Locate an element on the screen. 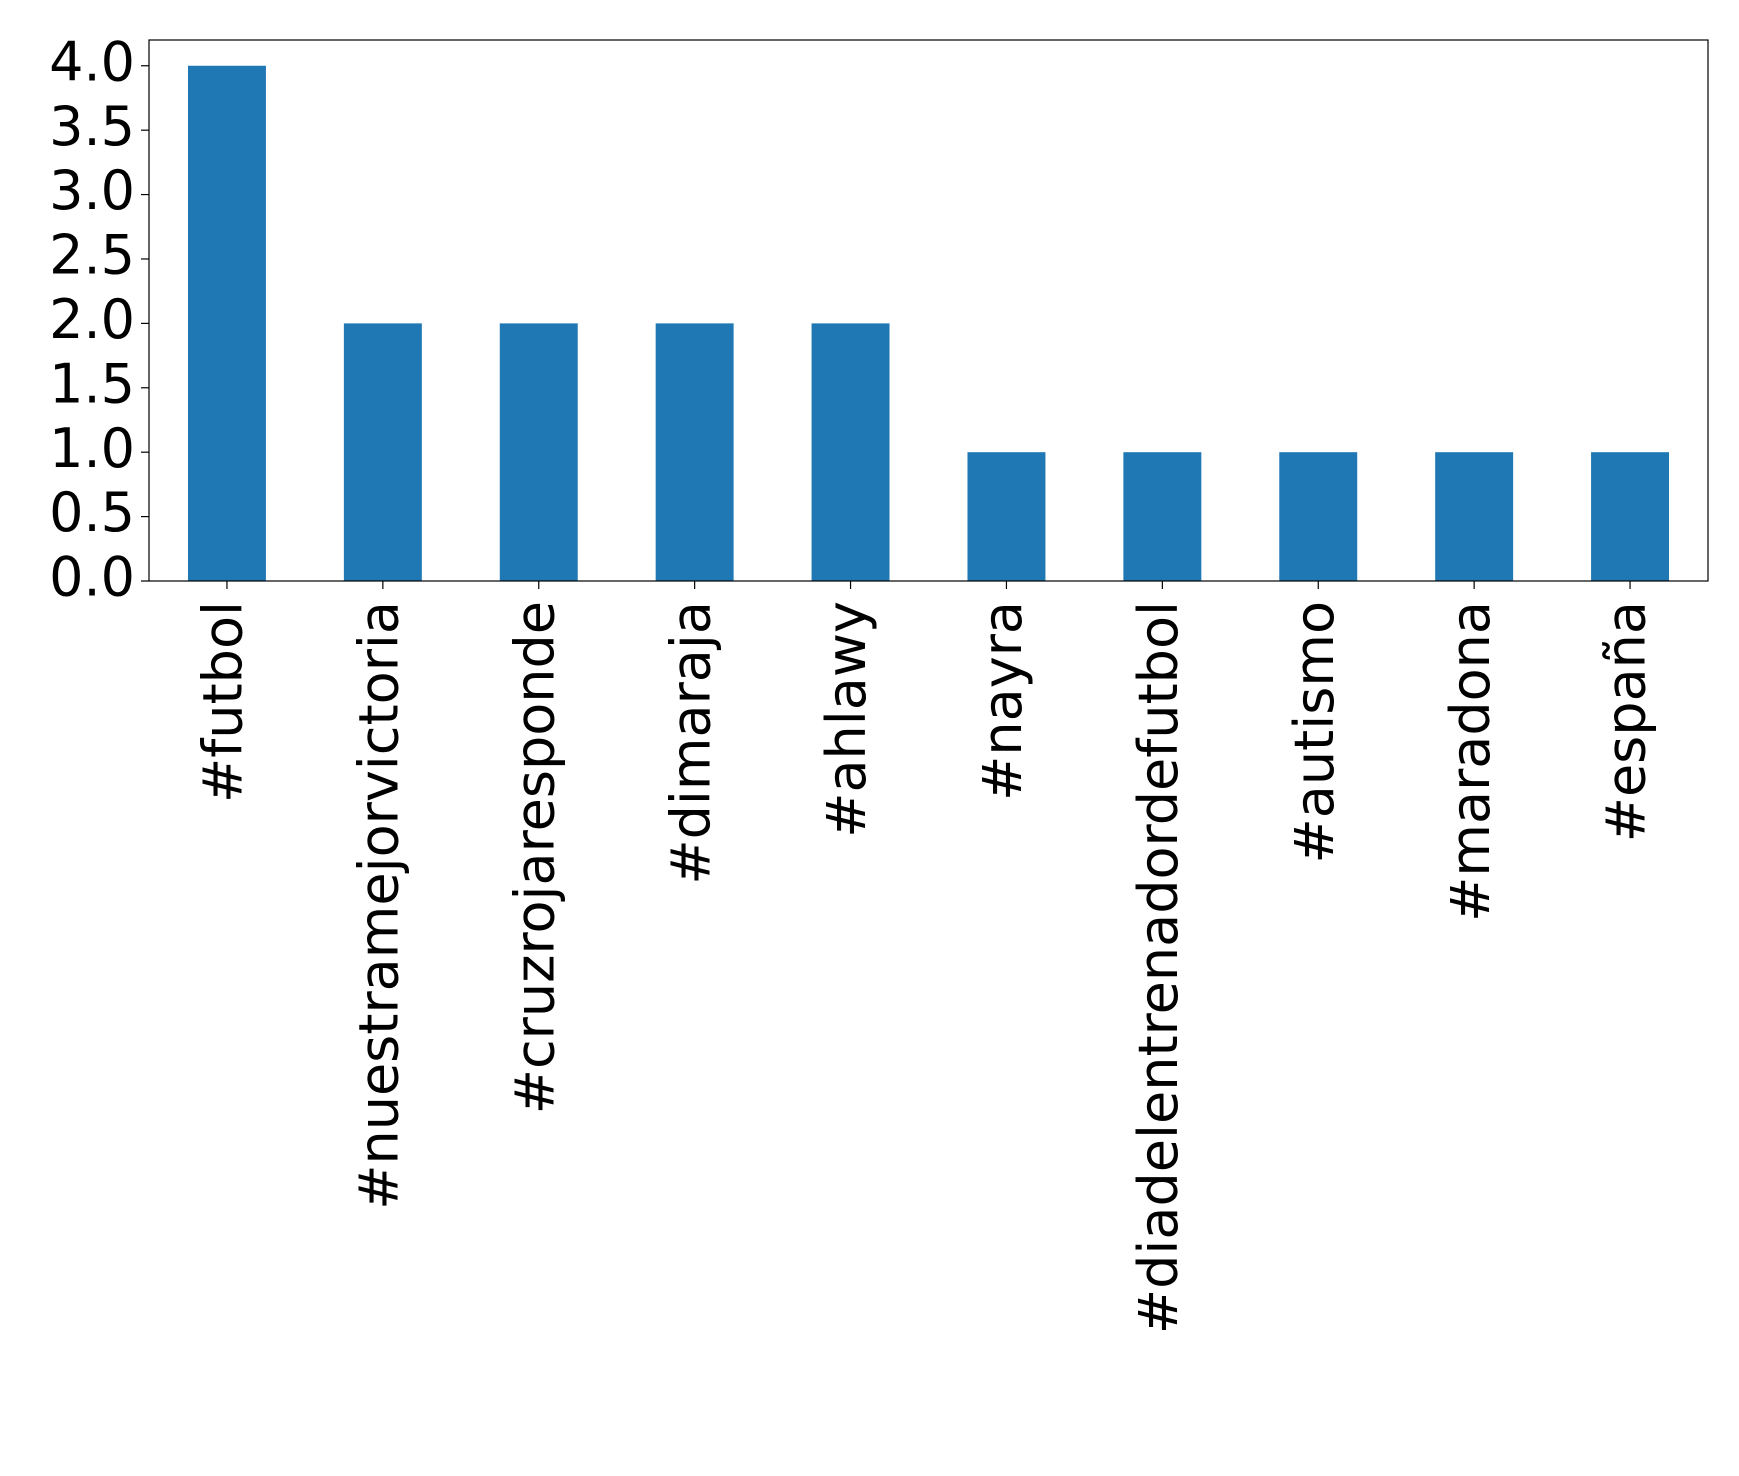 The width and height of the screenshot is (1739, 1476). y-tick-label: 1.5 is located at coordinates (92, 383).